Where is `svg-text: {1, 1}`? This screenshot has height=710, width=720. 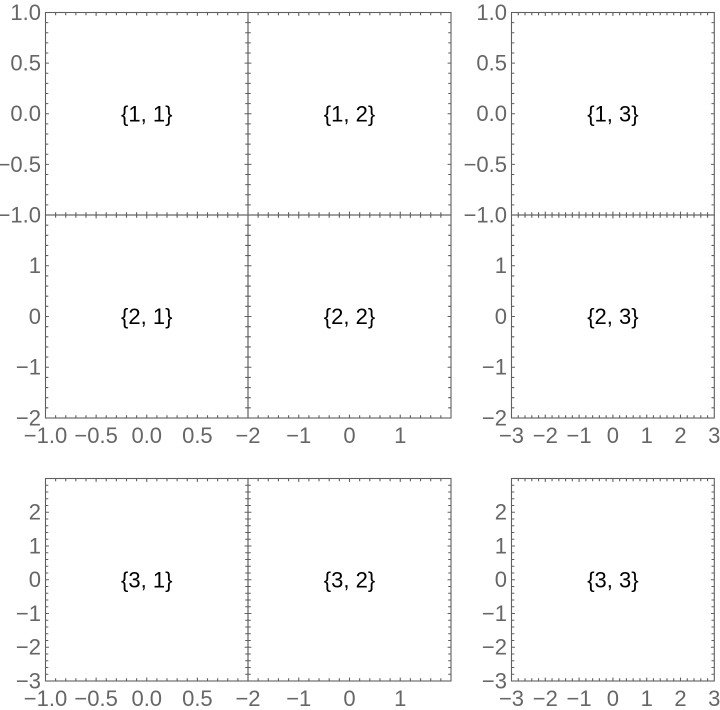 svg-text: {1, 1} is located at coordinates (146, 113).